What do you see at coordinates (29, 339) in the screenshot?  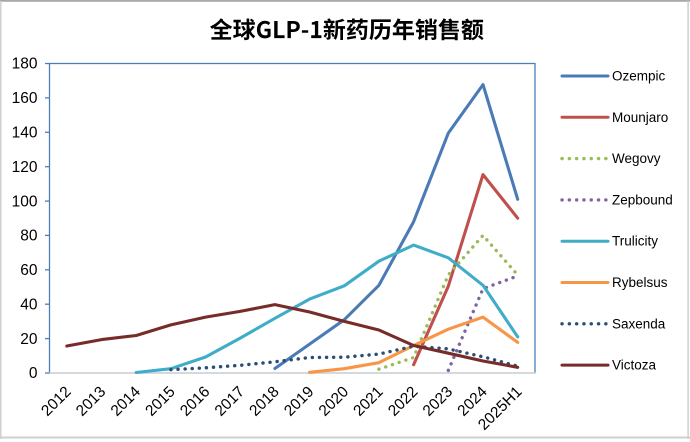 I see `svg-text: 20` at bounding box center [29, 339].